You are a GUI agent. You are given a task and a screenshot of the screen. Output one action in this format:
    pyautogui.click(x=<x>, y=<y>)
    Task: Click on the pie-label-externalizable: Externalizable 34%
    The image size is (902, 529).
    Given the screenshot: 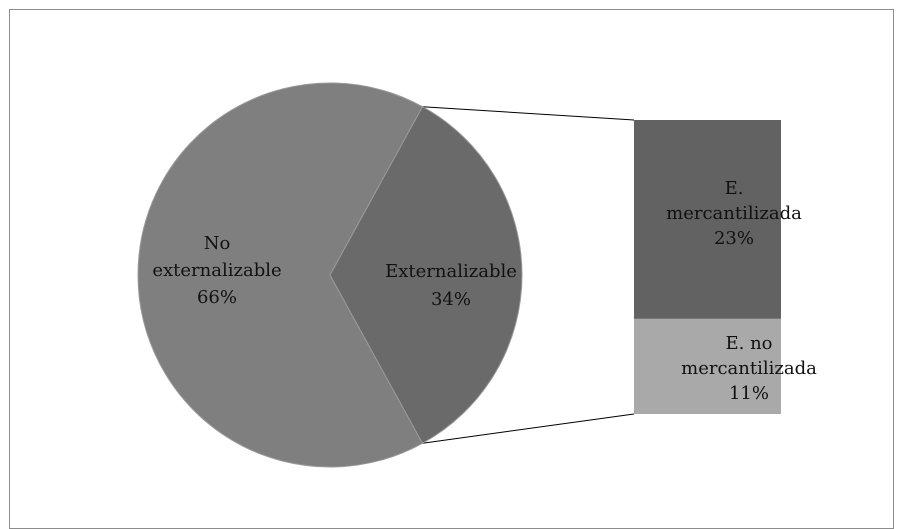 What is the action you would take?
    pyautogui.click(x=451, y=285)
    